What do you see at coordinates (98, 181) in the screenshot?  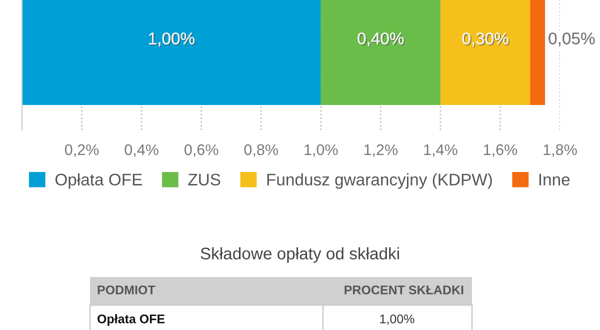 I see `legend-label: Opłata OFE` at bounding box center [98, 181].